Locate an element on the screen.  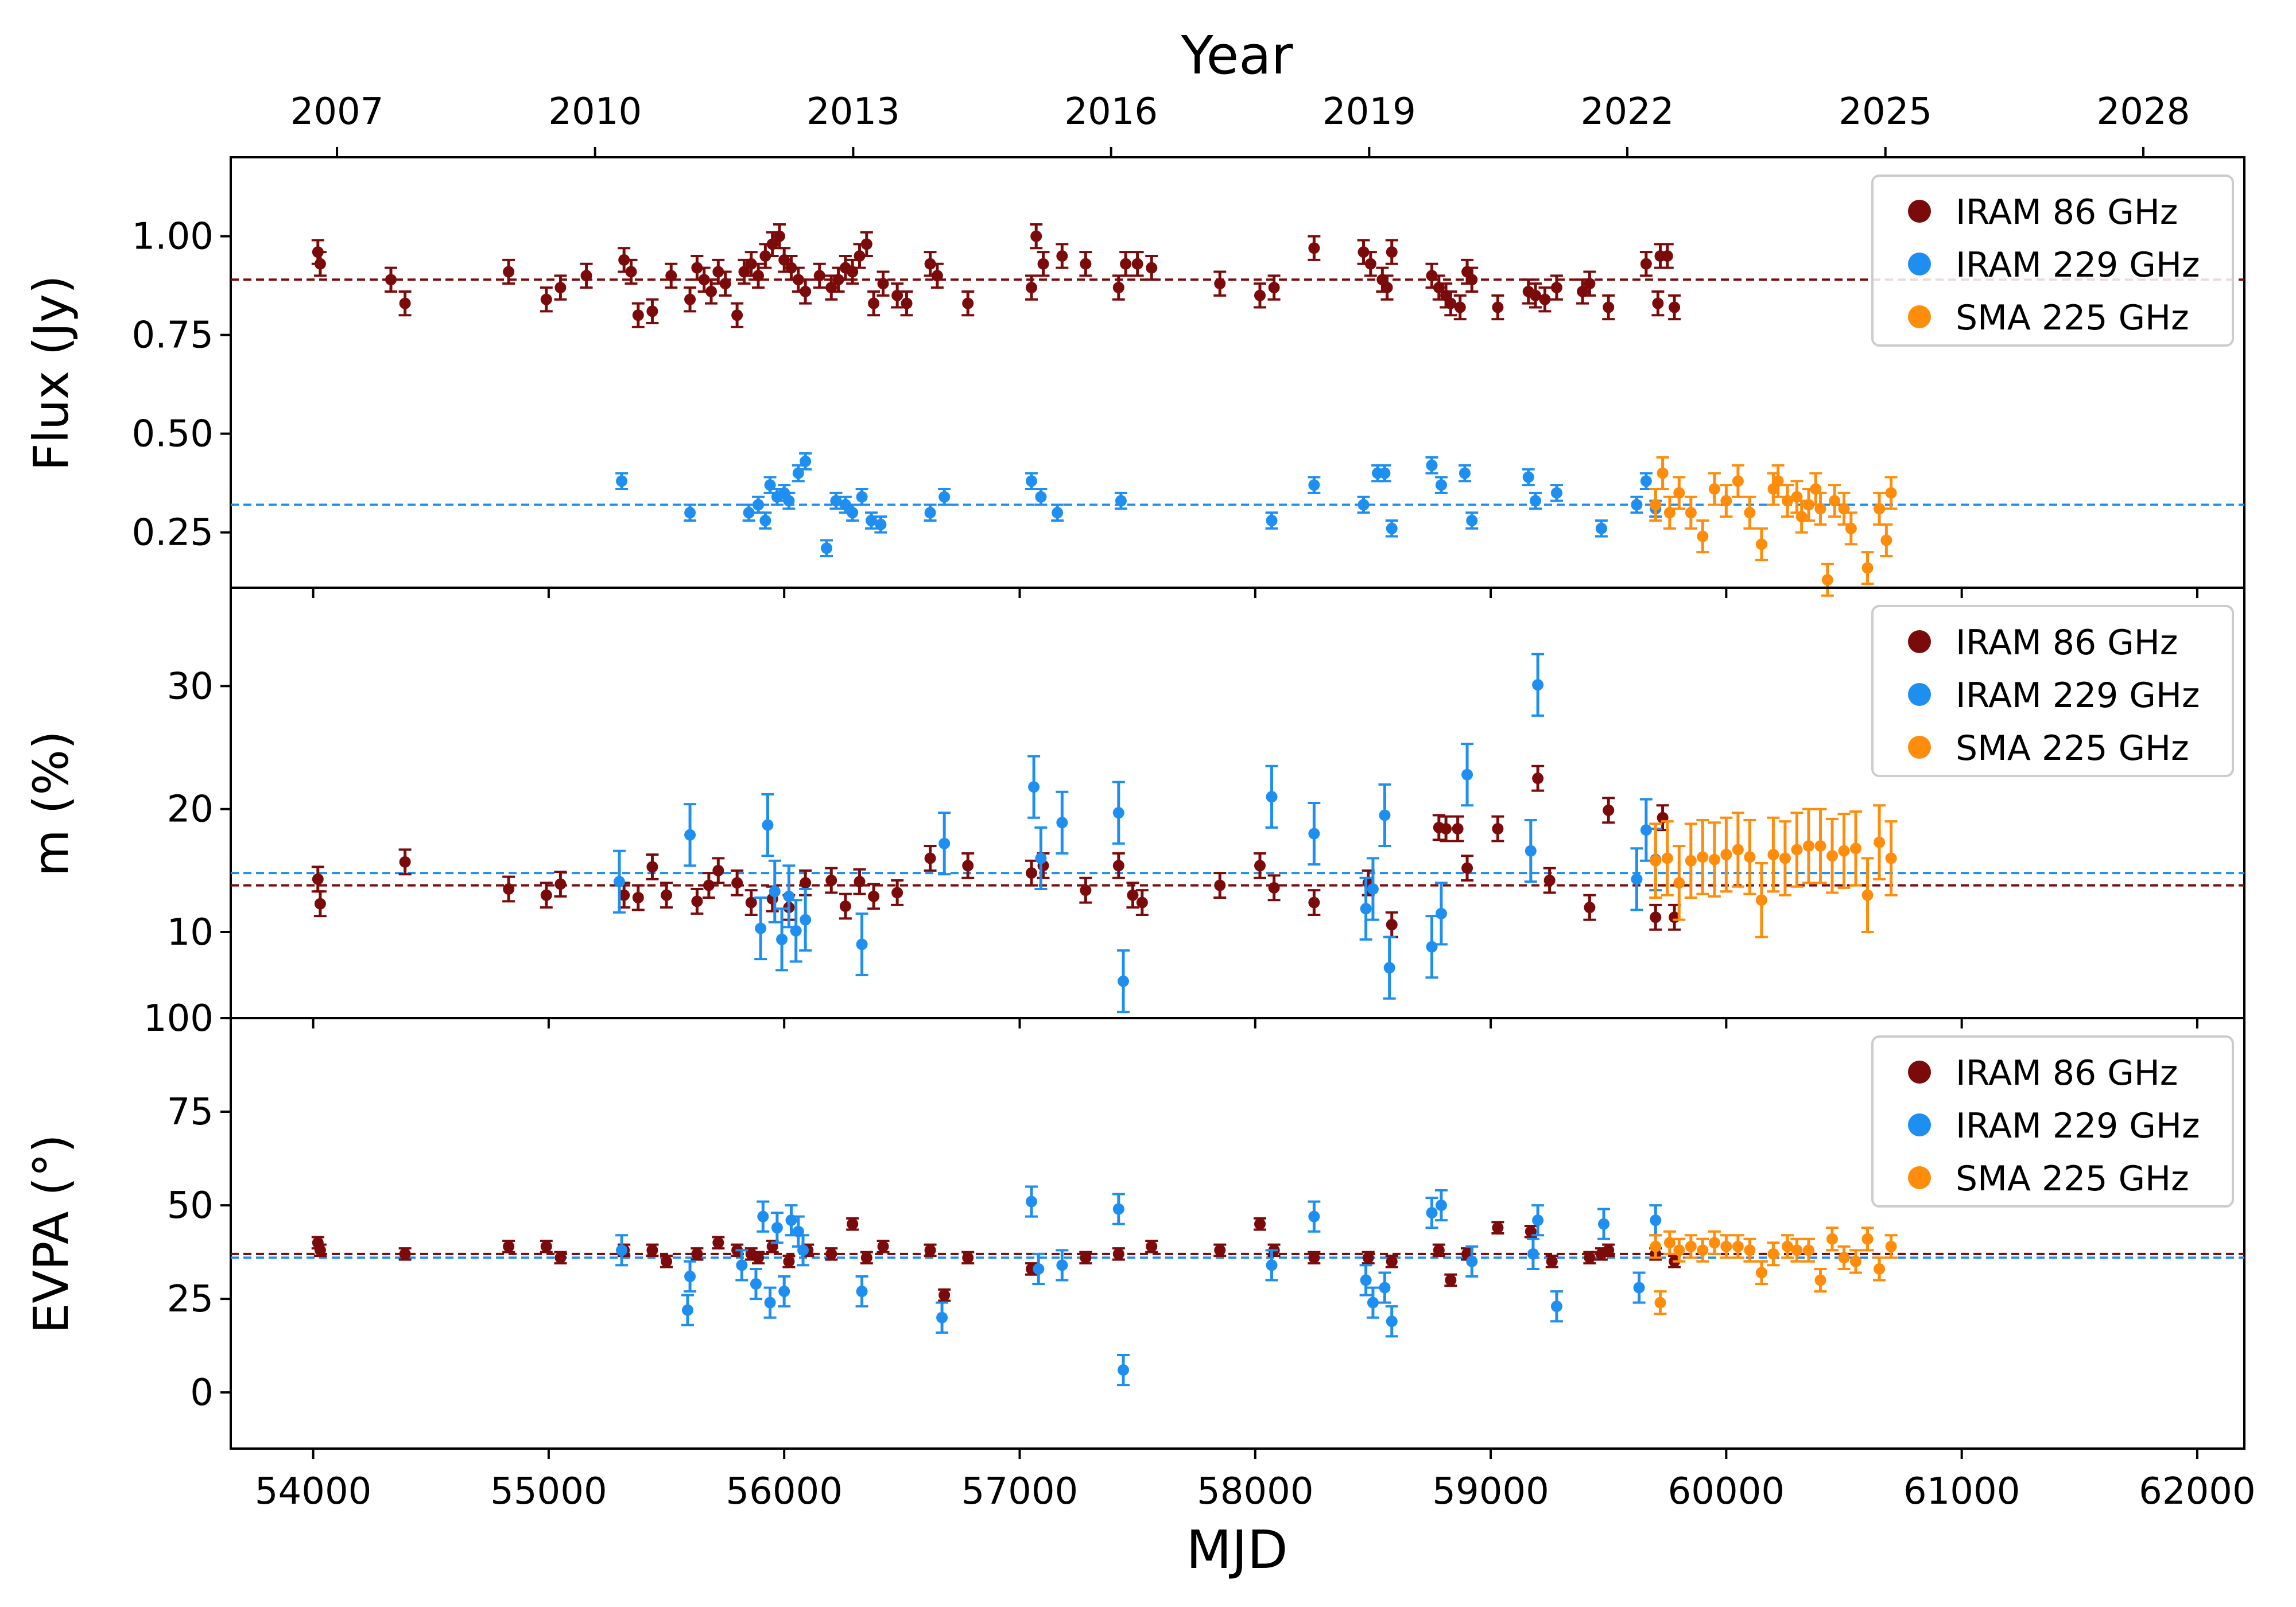
year-tick-label: 2028 is located at coordinates (2143, 112).